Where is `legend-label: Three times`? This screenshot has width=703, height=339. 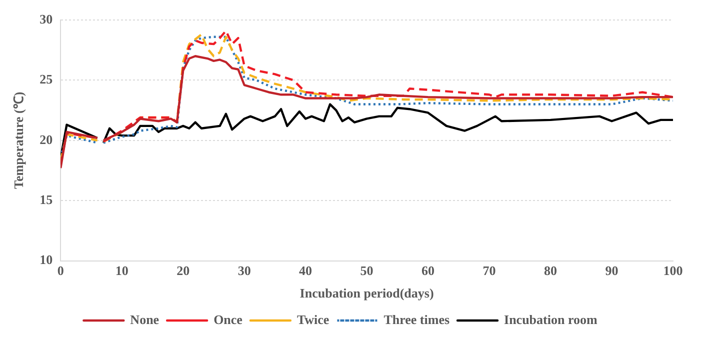
legend-label: Three times is located at coordinates (417, 319).